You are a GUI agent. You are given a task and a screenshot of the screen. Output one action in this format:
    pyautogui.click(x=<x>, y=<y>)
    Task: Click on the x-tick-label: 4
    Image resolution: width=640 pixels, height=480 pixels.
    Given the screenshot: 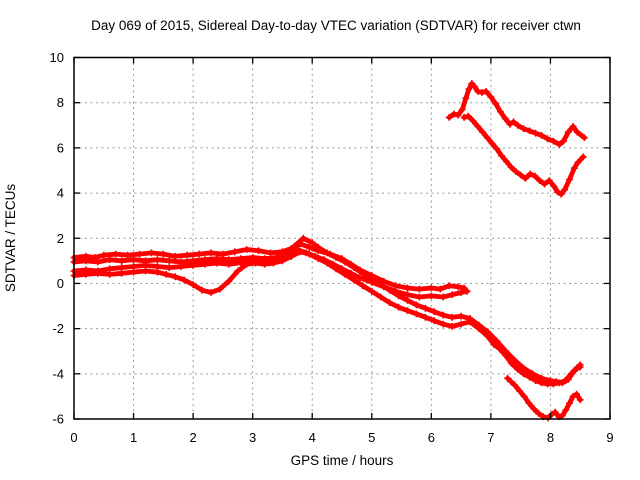 What is the action you would take?
    pyautogui.click(x=312, y=437)
    